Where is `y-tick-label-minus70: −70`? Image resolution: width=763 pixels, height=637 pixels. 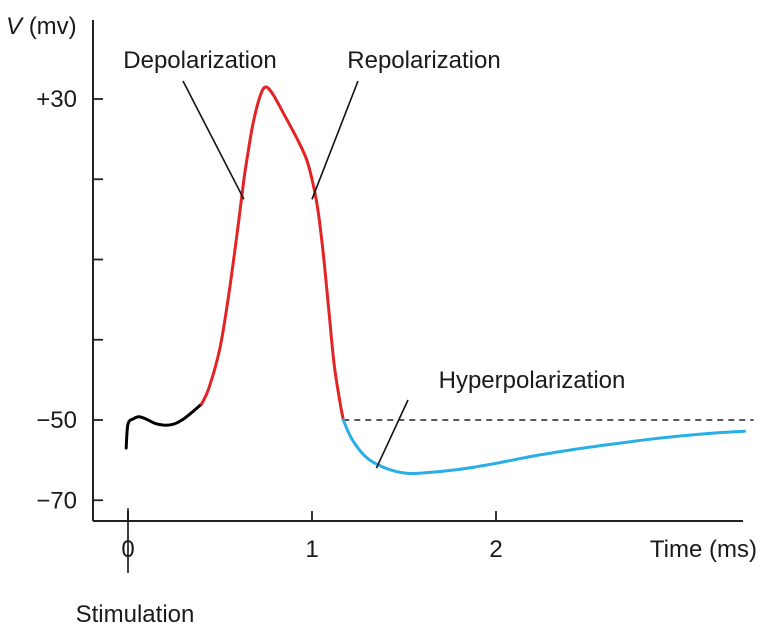
y-tick-label-minus70: −70 is located at coordinates (56, 500).